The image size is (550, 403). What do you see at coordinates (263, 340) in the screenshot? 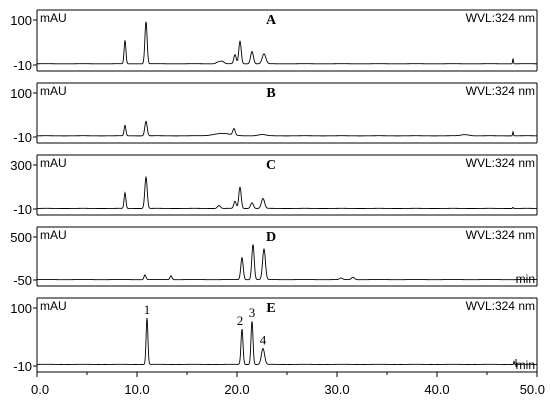
I see `peak-label: 4` at bounding box center [263, 340].